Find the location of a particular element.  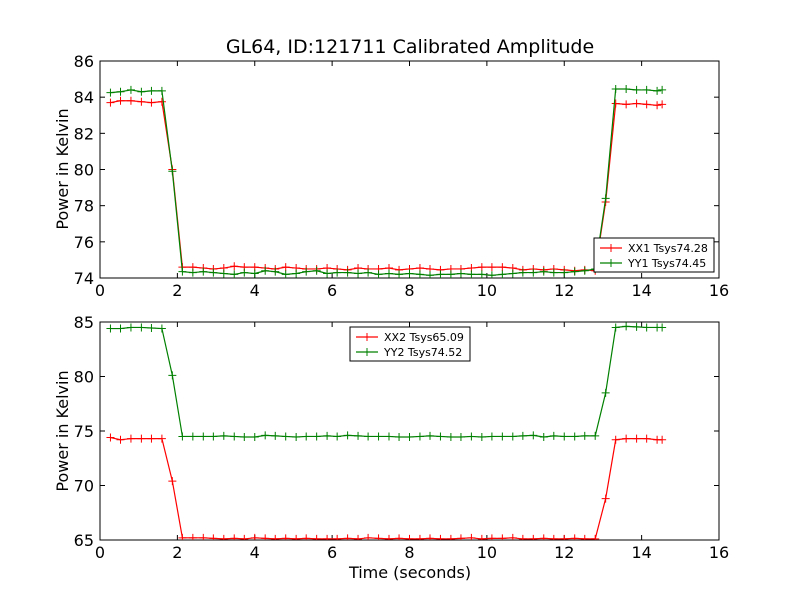

bottom-chart-legend: XX2 Tsys65.09 YY2 Tsys74.52 is located at coordinates (410, 344).